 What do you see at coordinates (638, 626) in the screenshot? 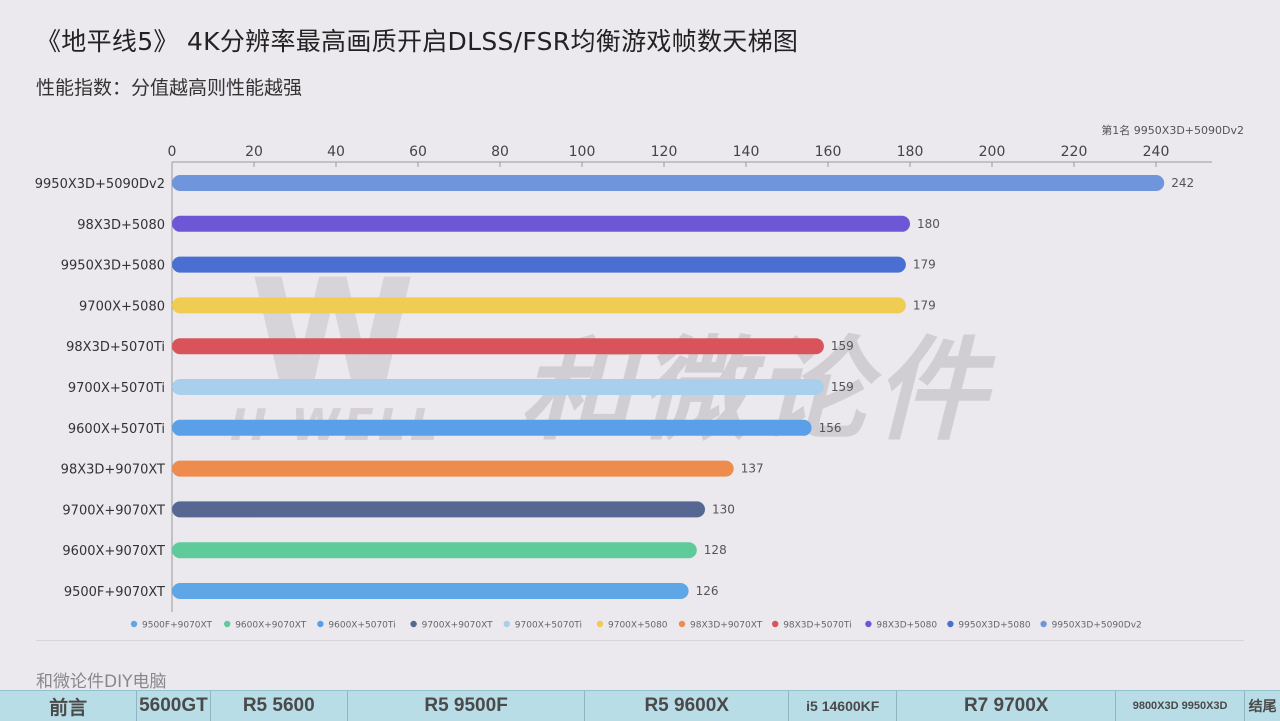
I see `legend-label: 9700X+5080` at bounding box center [638, 626].